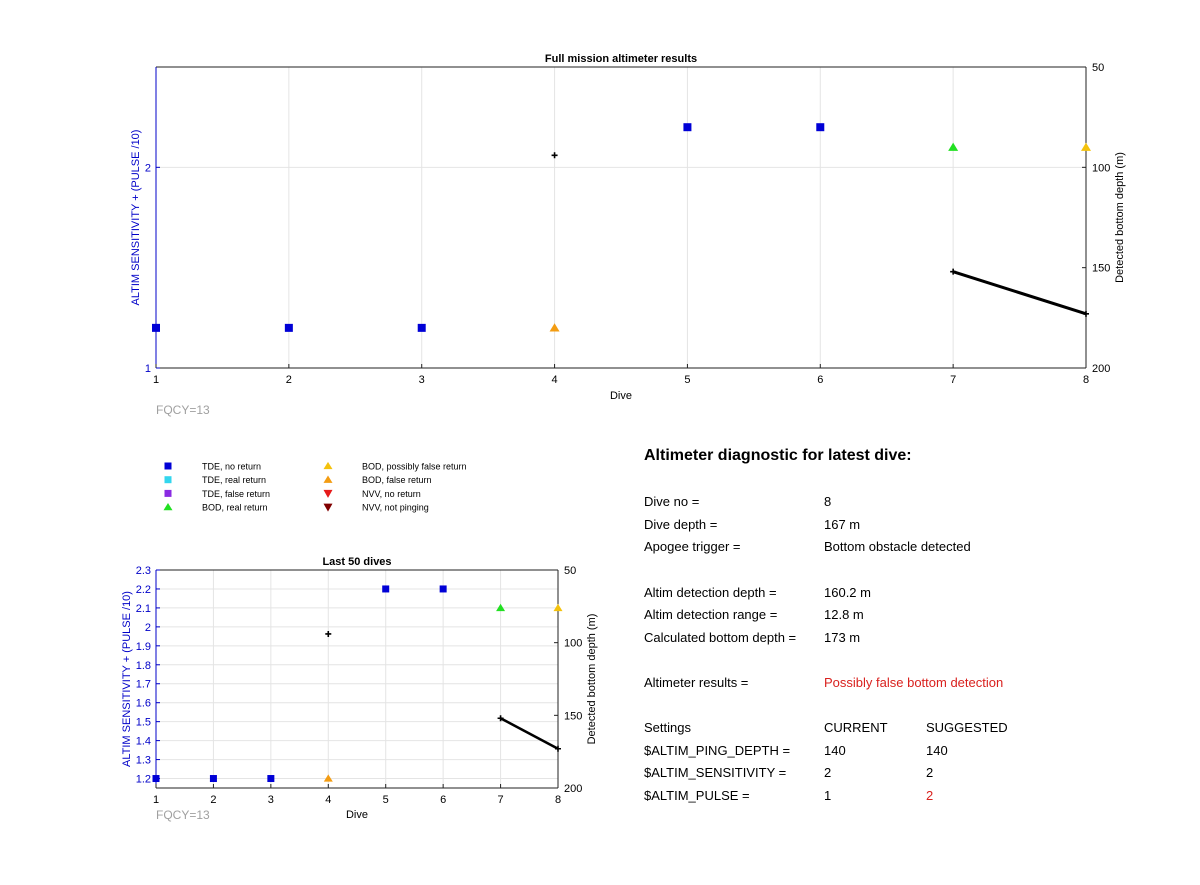 The image size is (1200, 885). Describe the element at coordinates (828, 795) in the screenshot. I see `setting-current: 1` at that location.